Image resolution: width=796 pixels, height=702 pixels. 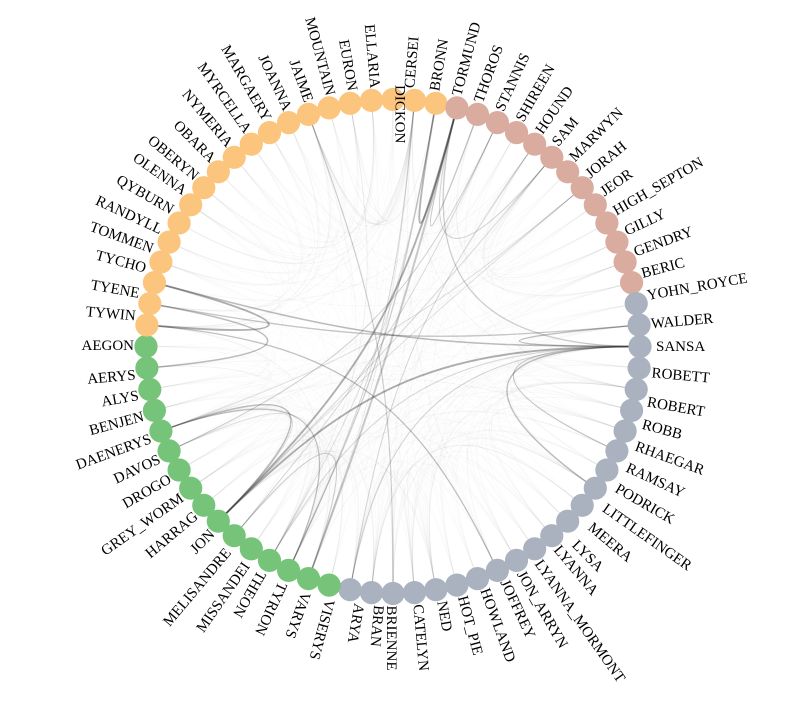 I want to click on svg-text: ARYA, so click(x=355, y=623).